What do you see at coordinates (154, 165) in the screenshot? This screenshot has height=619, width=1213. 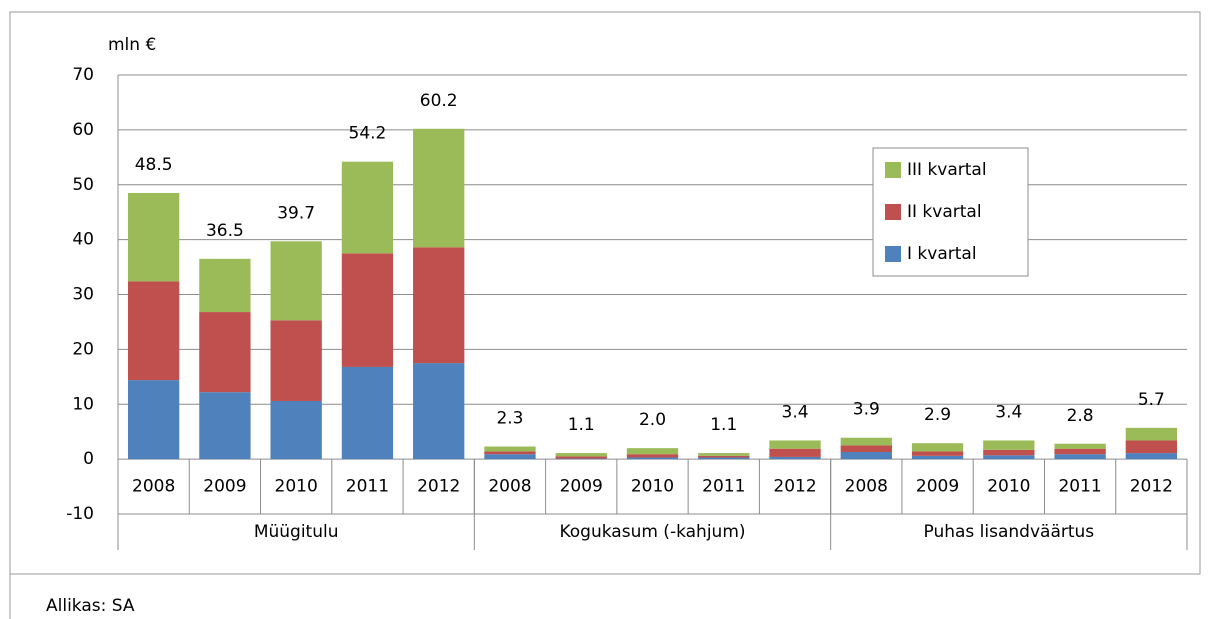 I see `total-label: 48.5` at bounding box center [154, 165].